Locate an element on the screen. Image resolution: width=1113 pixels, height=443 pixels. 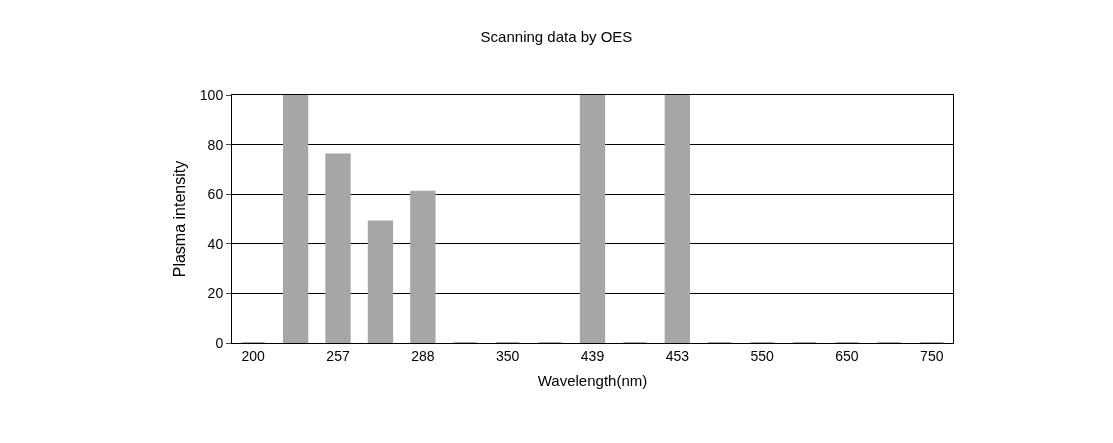
y-axis-title: Plasma intensity is located at coordinates (179, 219).